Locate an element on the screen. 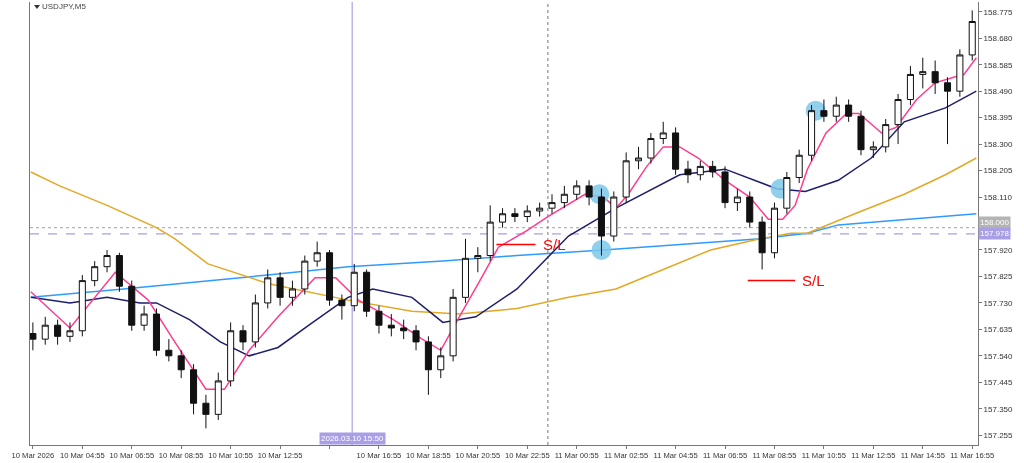 The width and height of the screenshot is (1024, 463). y-tick-label: 158.205 is located at coordinates (998, 171).